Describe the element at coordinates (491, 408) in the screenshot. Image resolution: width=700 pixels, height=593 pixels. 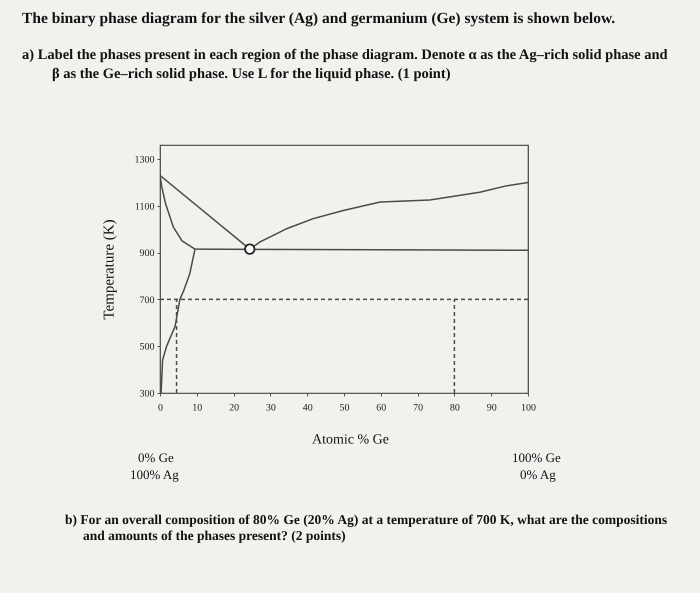
I see `x-tick-label: 90` at that location.